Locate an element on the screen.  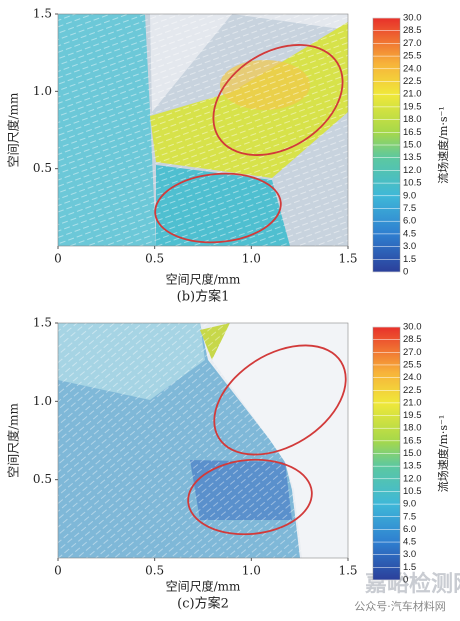
caption: (b)方案1 is located at coordinates (203, 297).